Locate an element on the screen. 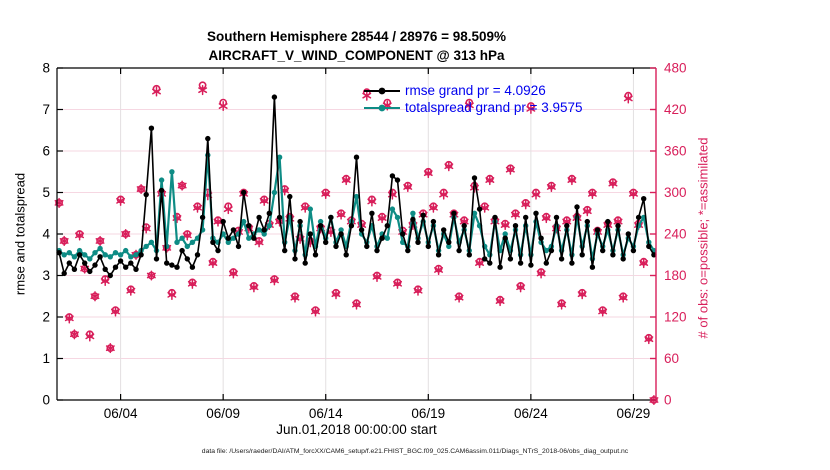  svg-text: 60 is located at coordinates (671, 358).